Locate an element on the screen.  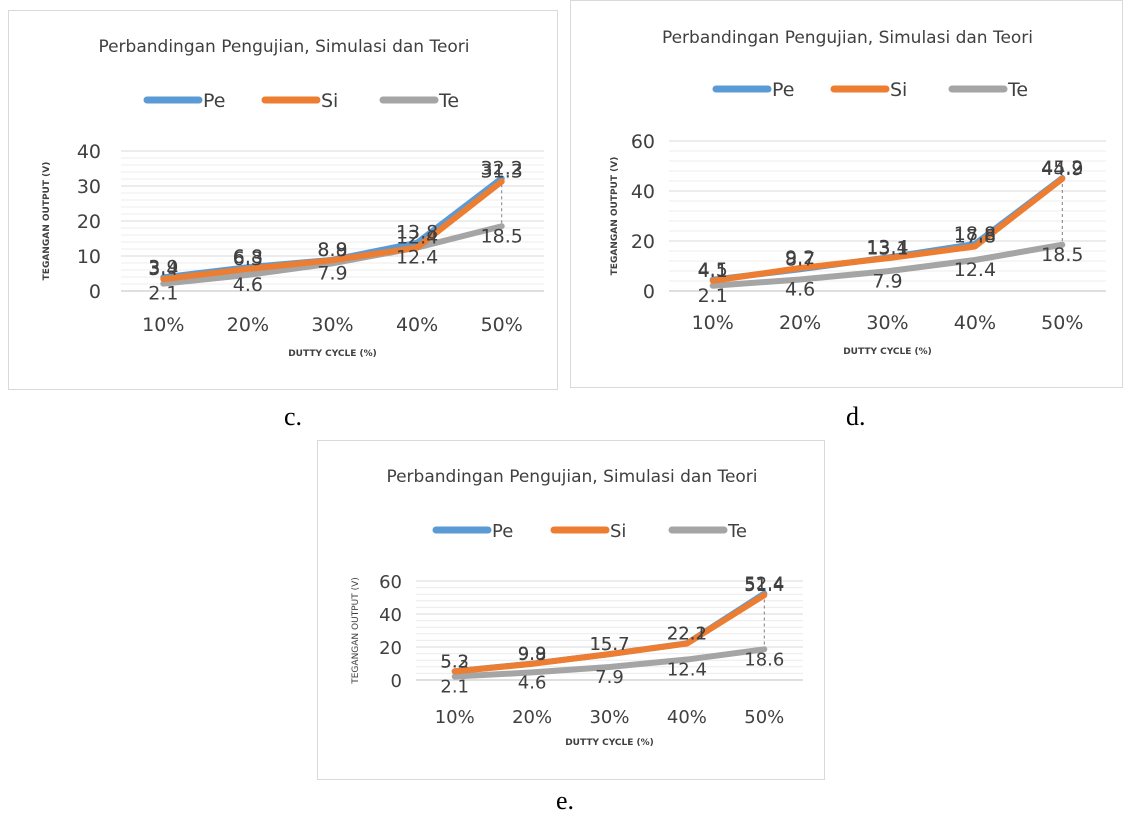
data-label-si: 9.2 is located at coordinates (800, 258).